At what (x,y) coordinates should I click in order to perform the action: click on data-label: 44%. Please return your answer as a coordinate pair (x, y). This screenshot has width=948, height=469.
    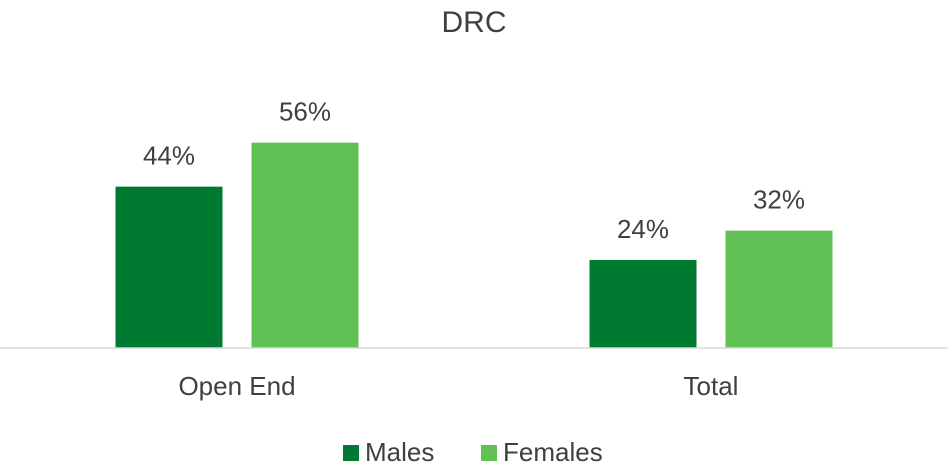
    Looking at the image, I should click on (169, 156).